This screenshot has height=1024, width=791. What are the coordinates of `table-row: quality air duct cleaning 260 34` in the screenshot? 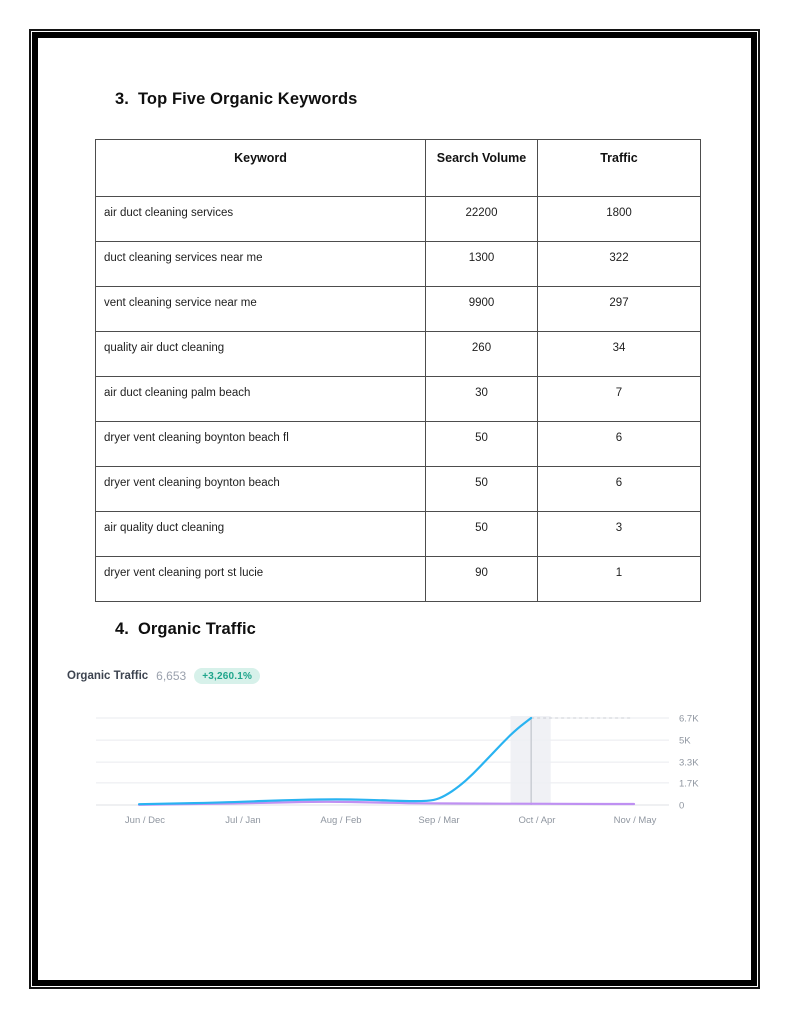 It's located at (398, 354).